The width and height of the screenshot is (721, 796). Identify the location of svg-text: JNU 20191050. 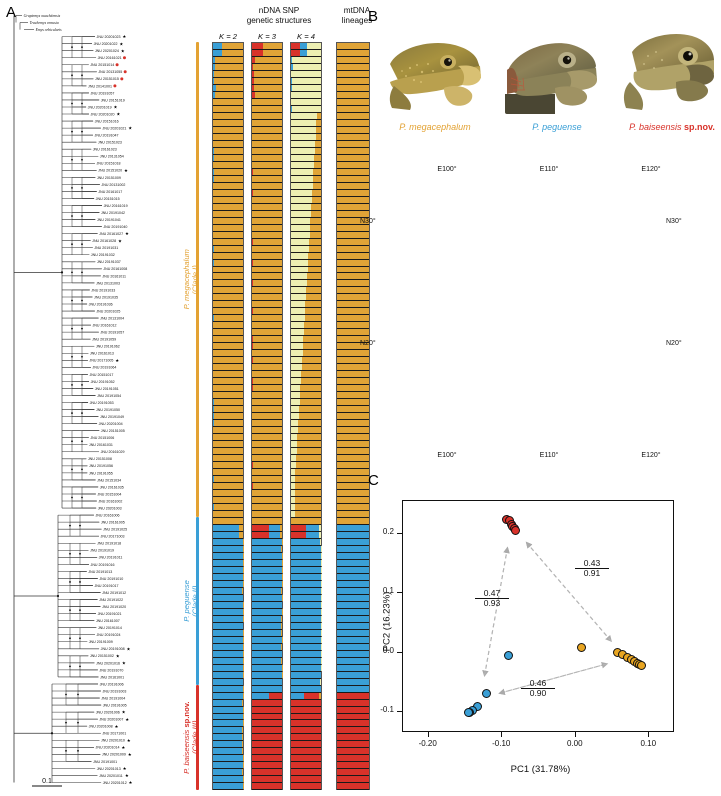
(108, 410).